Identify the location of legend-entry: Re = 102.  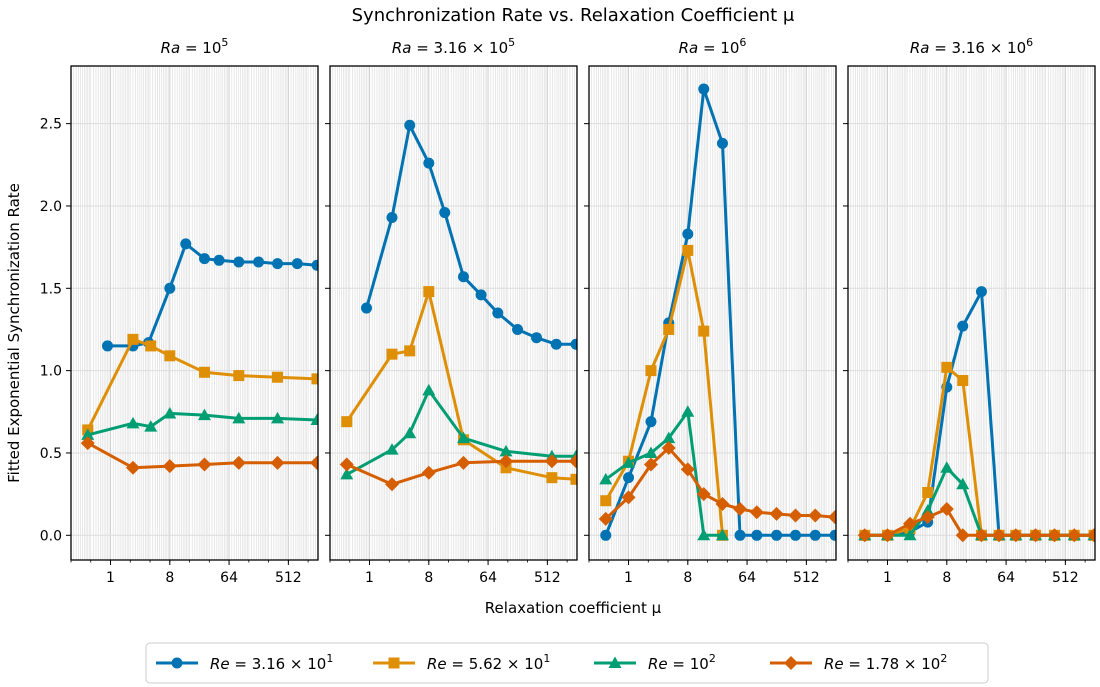
(655, 662).